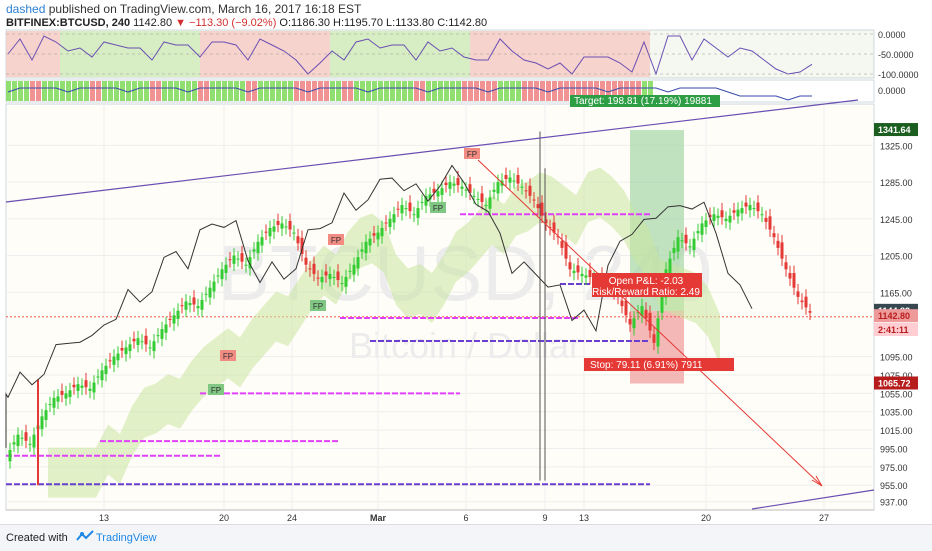 This screenshot has height=551, width=932. Describe the element at coordinates (646, 365) in the screenshot. I see `stop-label: Stop: 79.11 (6.91%) 7911` at that location.